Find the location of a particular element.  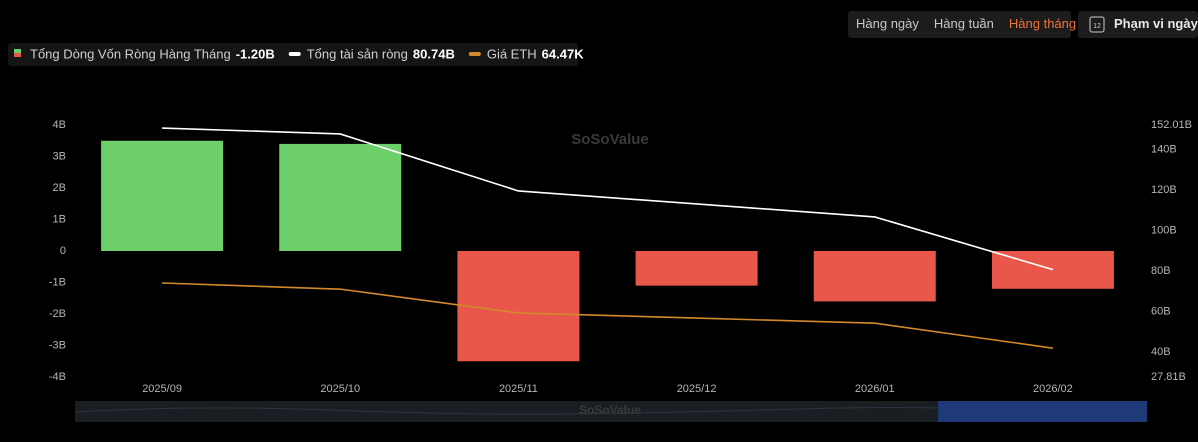

y-tick-label: -1B is located at coordinates (57, 282).